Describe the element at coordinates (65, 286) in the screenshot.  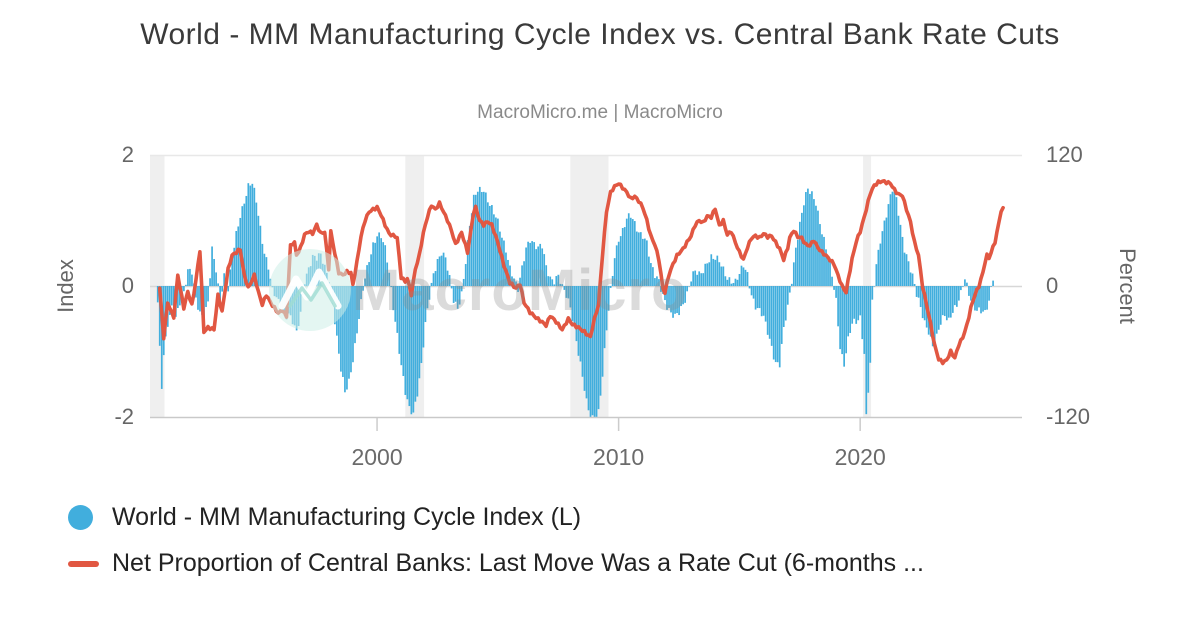
I see `left-axis-title: Index` at that location.